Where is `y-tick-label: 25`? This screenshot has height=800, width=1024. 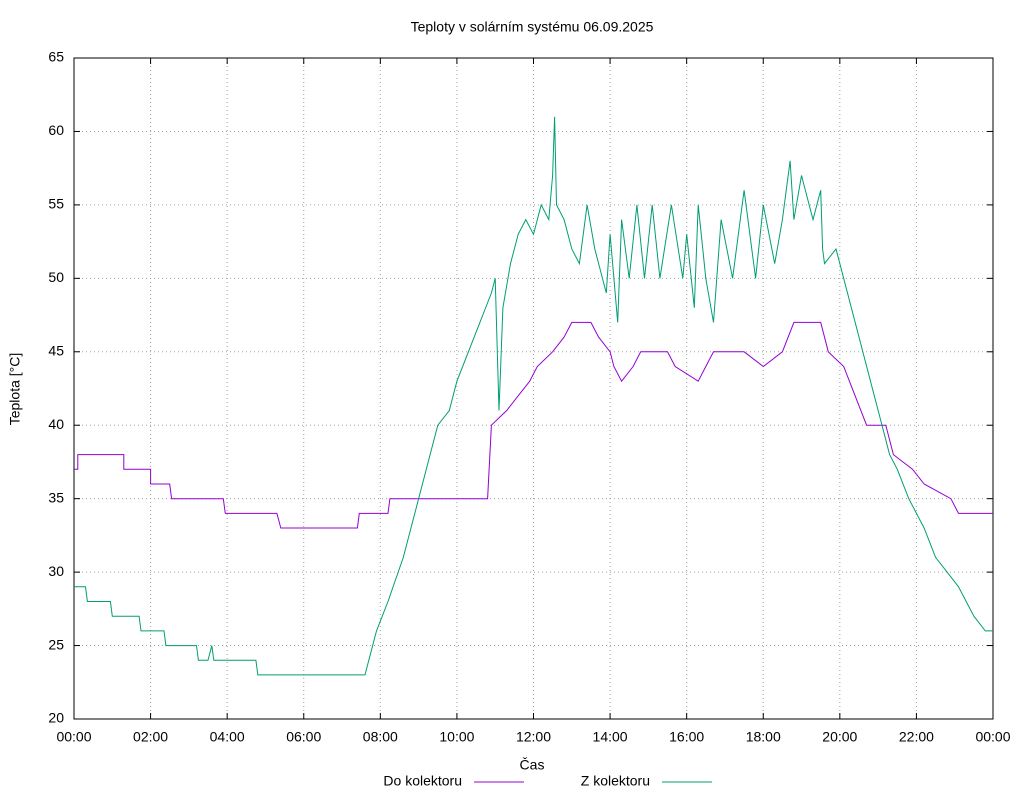
y-tick-label: 25 is located at coordinates (56, 644).